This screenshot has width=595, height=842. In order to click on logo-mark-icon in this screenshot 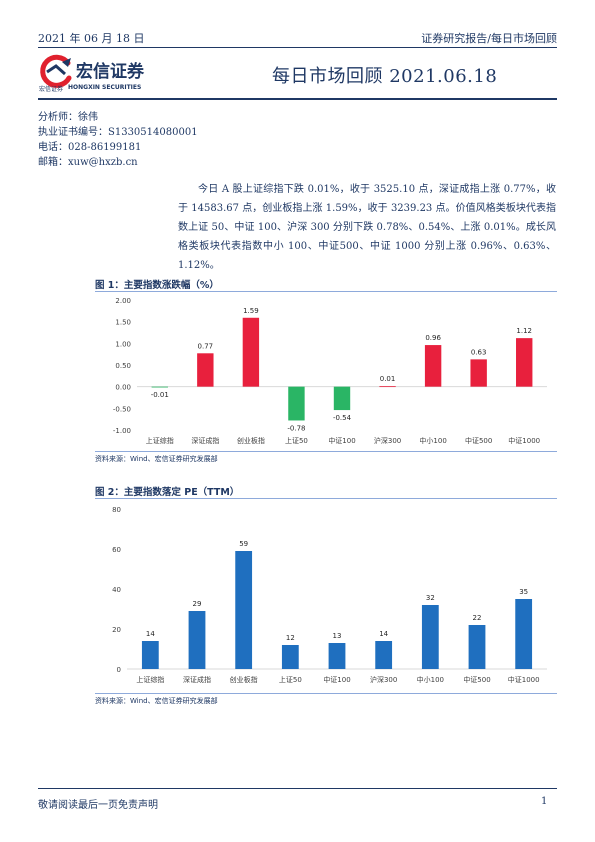, I will do `click(56, 71)`.